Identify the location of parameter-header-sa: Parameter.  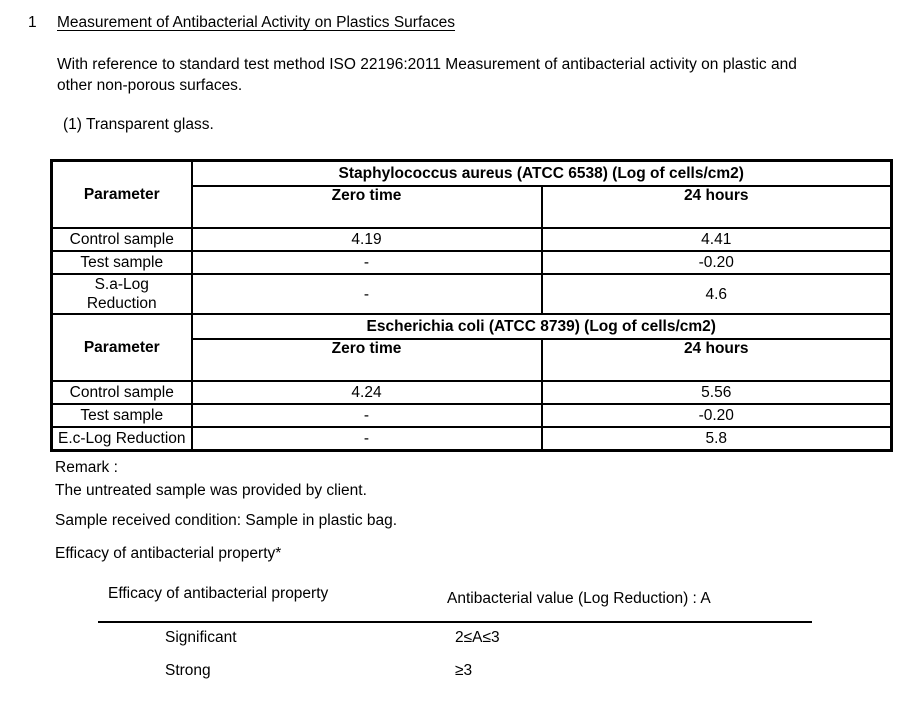
(121, 194).